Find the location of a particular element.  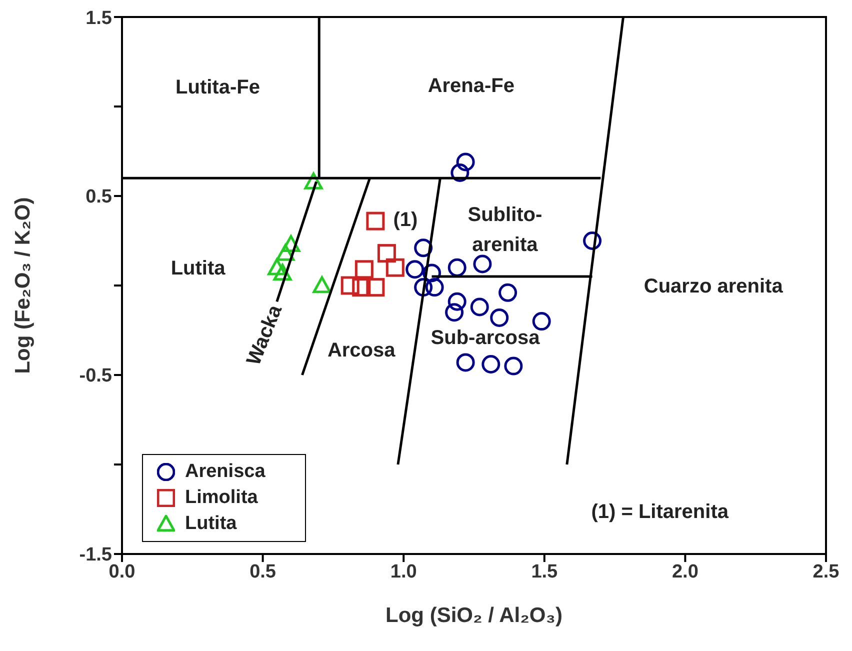

annotation: Sublito- arenita is located at coordinates (505, 230).